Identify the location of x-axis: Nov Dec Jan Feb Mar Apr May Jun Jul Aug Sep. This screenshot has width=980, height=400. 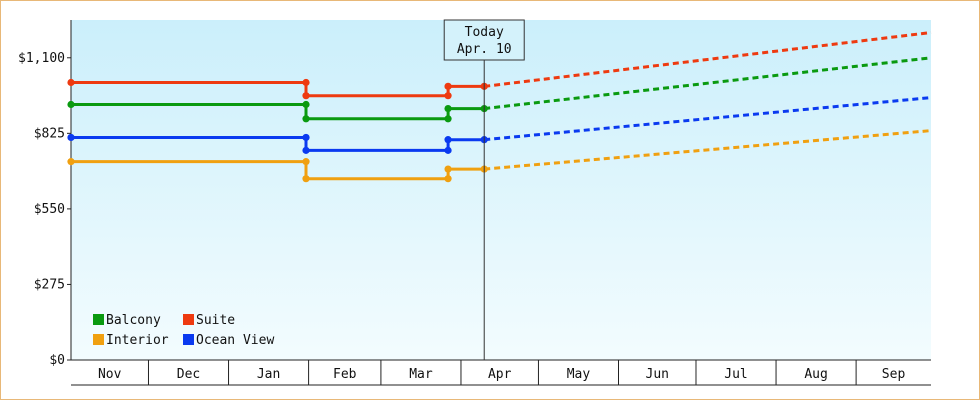
(501, 372).